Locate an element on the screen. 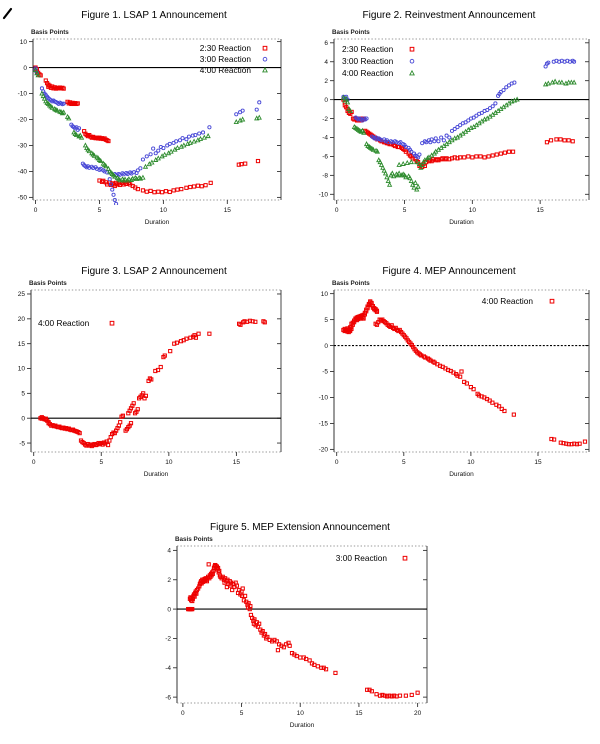  svg-text: -8 is located at coordinates (325, 176).